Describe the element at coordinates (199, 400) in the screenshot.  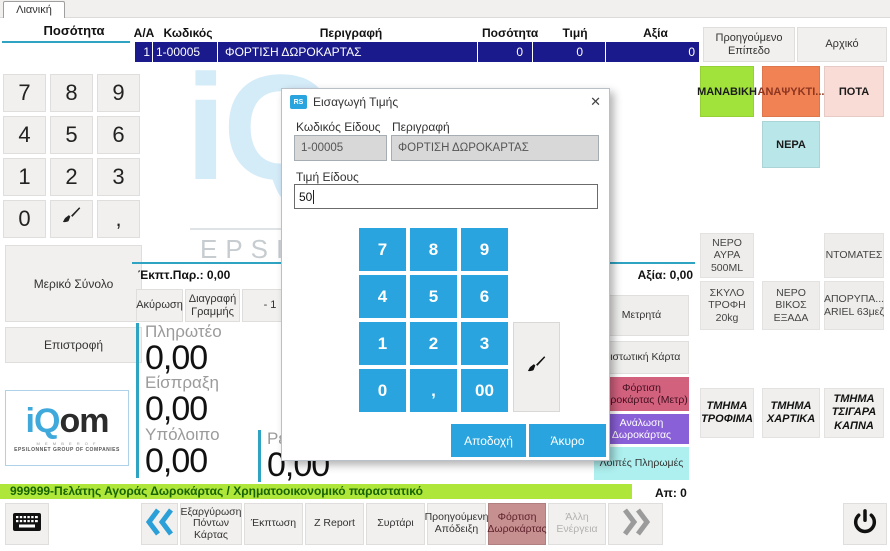
I see `amount-received: Είσπραξη 0,00` at that location.